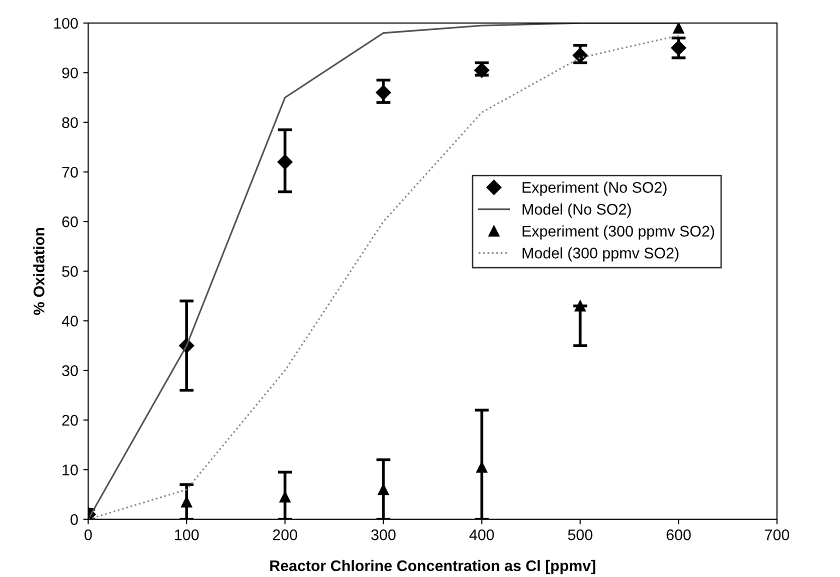  I want to click on y-tick-label: 90, so click(70, 73).